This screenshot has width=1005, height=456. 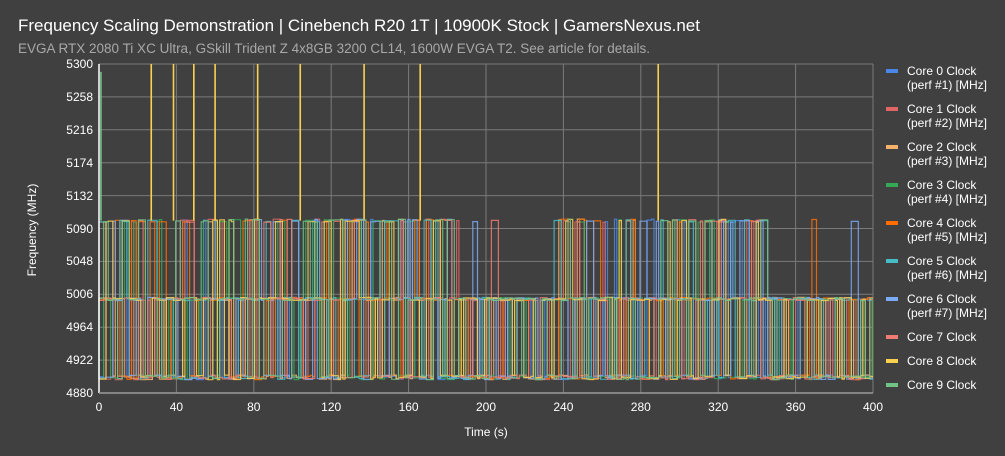 I want to click on legend-item: Core 5 Clock (perf #6) [MHz], so click(x=943, y=268).